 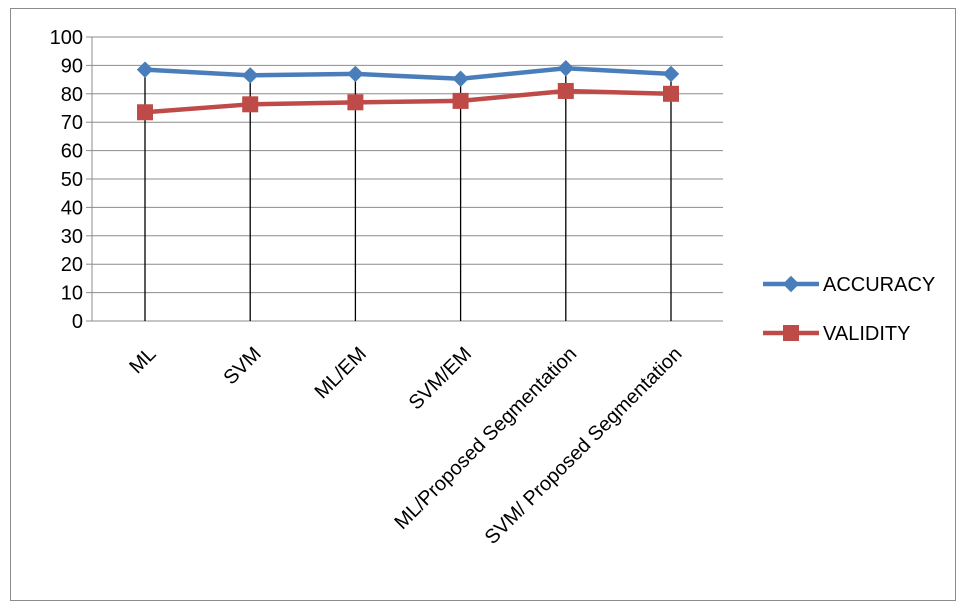 What do you see at coordinates (866, 334) in the screenshot?
I see `legend-label: VALIDITY` at bounding box center [866, 334].